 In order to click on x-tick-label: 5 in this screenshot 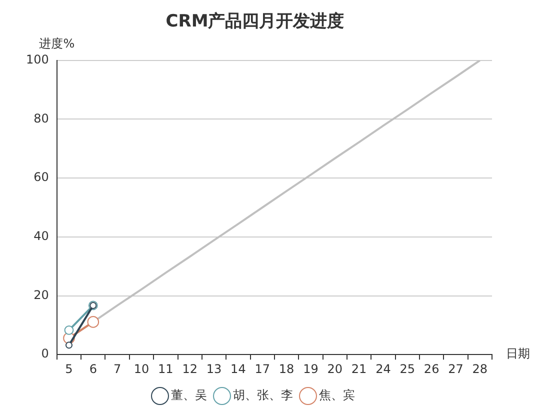, I will do `click(69, 369)`.